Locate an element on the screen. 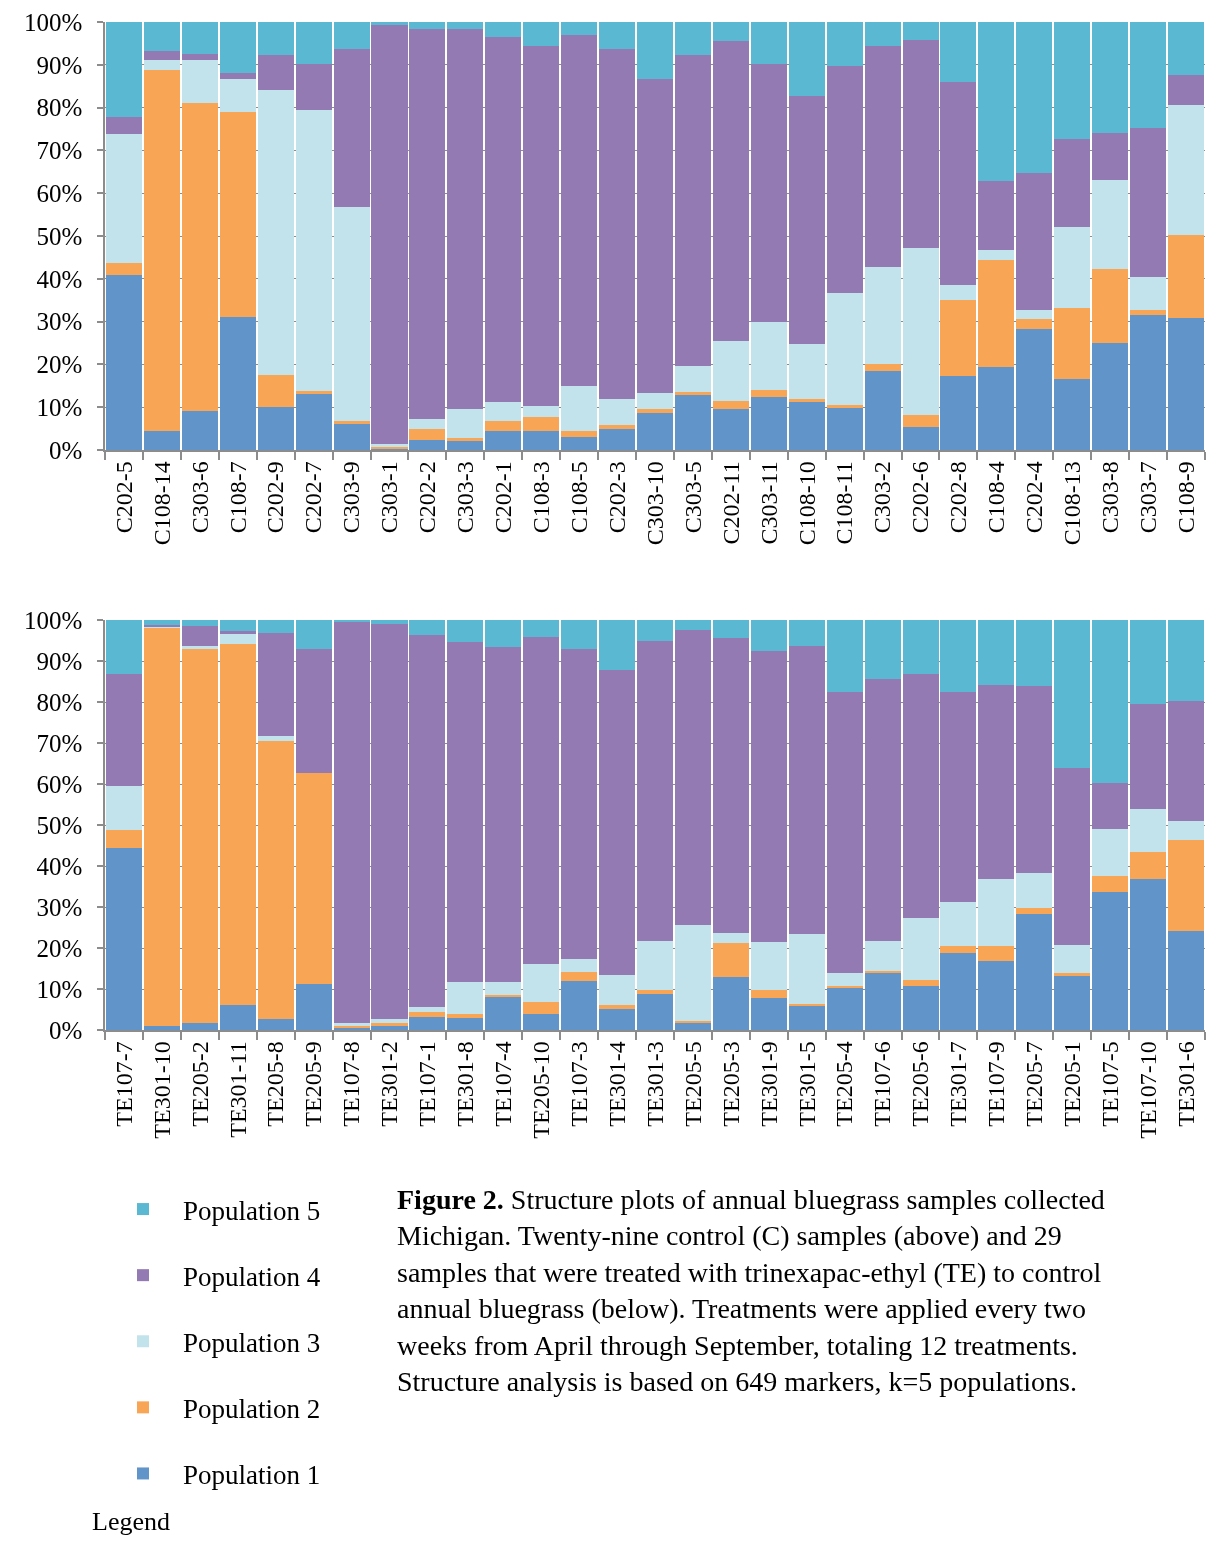 The height and width of the screenshot is (1542, 1206). x-tick-label: C108-11 is located at coordinates (844, 503).